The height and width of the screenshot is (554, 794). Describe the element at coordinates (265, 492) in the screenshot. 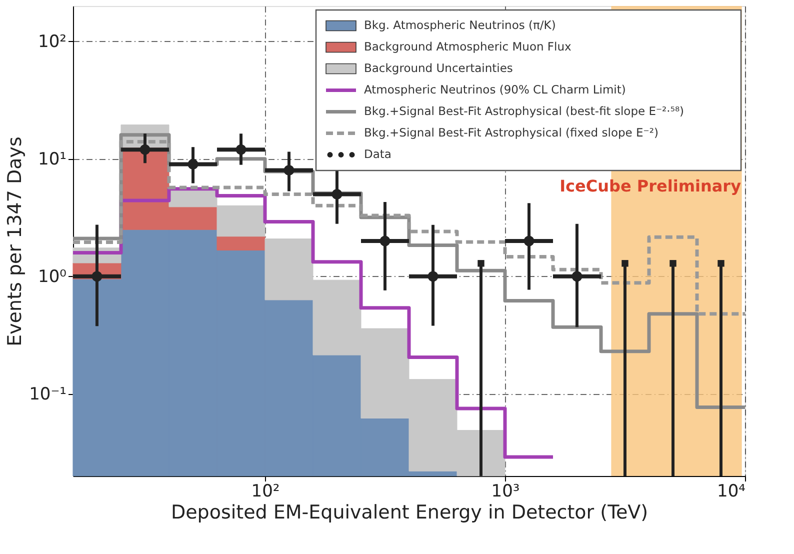

I see `x-tick-label: 10²` at that location.